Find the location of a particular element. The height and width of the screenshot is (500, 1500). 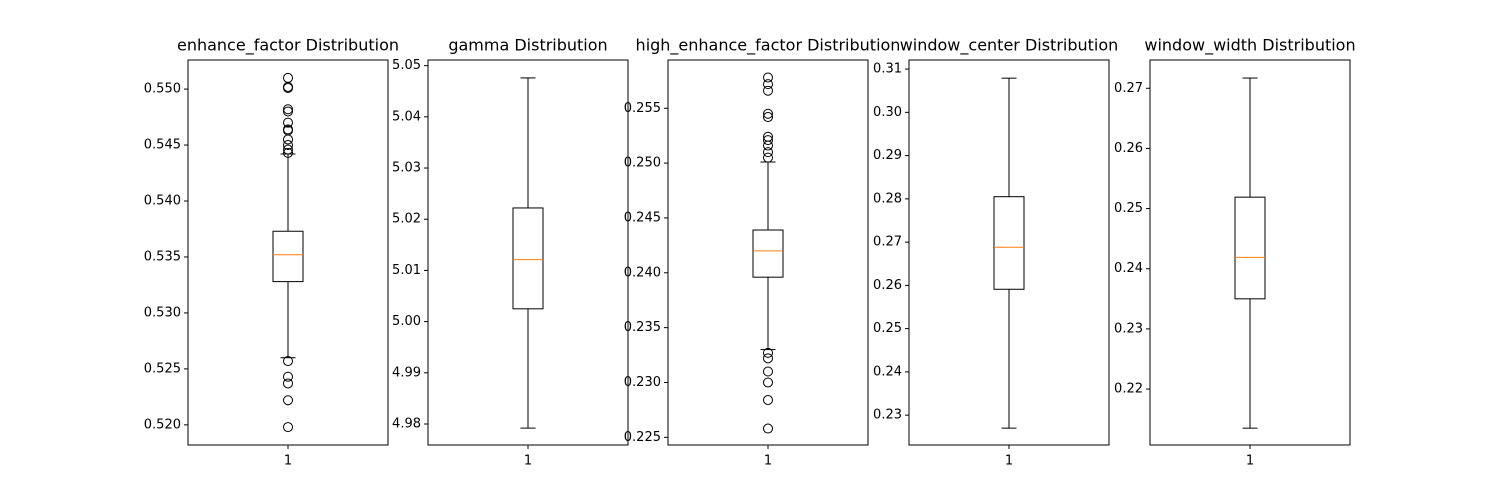

y-tick-label: 0.230 is located at coordinates (642, 382).